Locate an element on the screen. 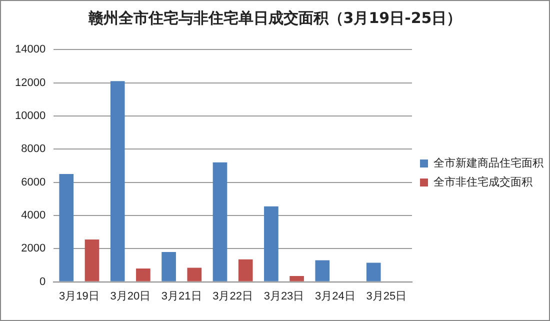 The width and height of the screenshot is (550, 321). y-tick-label: 14000 is located at coordinates (30, 50).